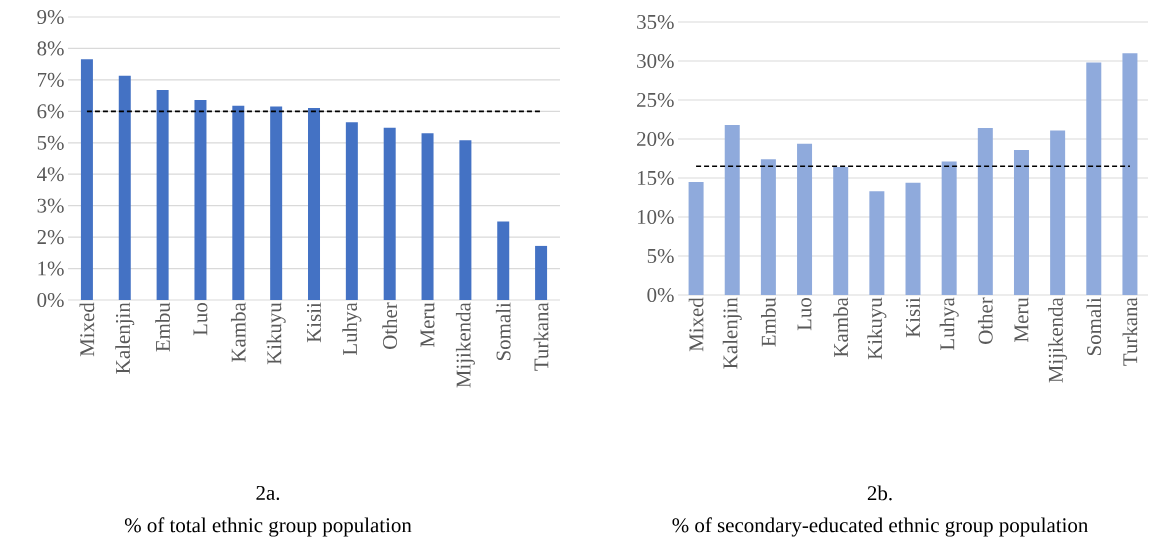 The width and height of the screenshot is (1160, 547). I want to click on text: 2b., so click(879, 493).